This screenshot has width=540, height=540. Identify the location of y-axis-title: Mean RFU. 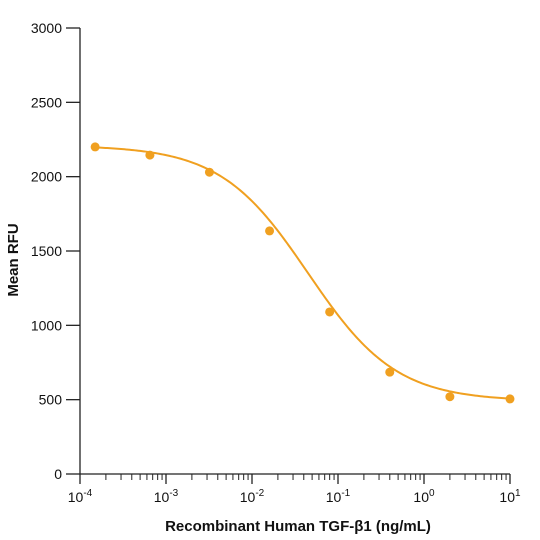
(13, 259).